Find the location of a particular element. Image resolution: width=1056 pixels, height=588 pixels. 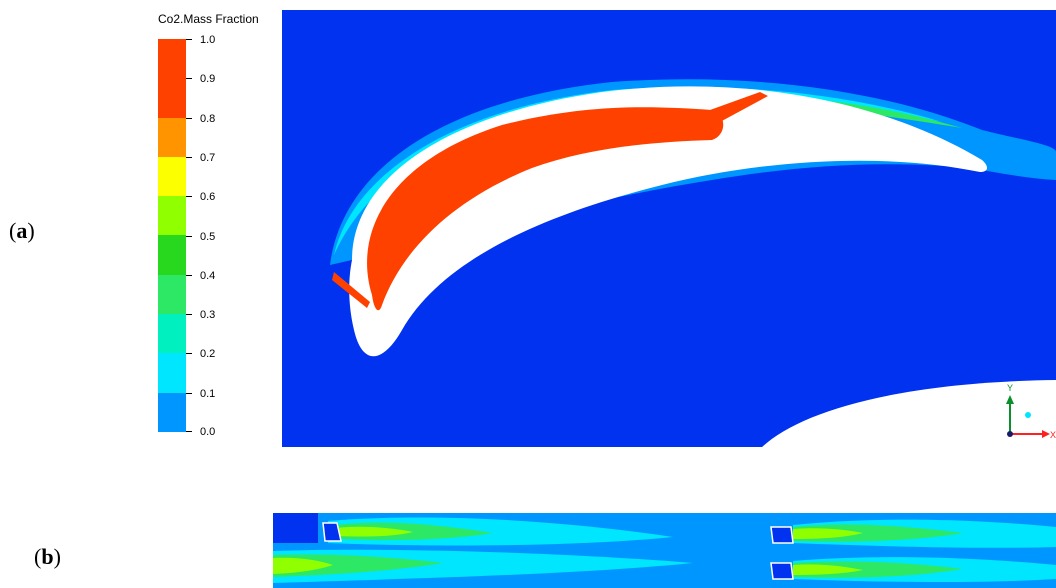

hub-region is located at coordinates (909, 413).